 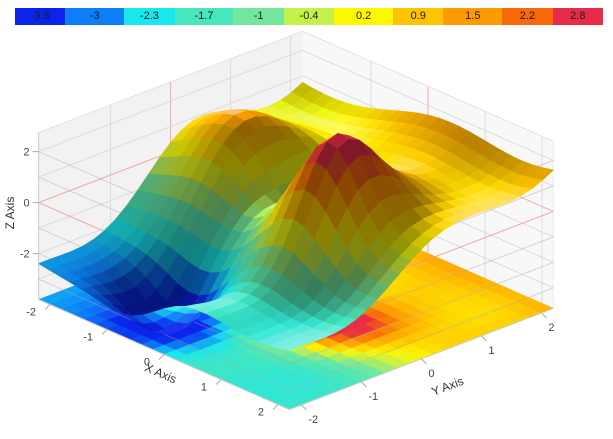 I want to click on colorbar-segment-label: 0.2, so click(x=363, y=16).